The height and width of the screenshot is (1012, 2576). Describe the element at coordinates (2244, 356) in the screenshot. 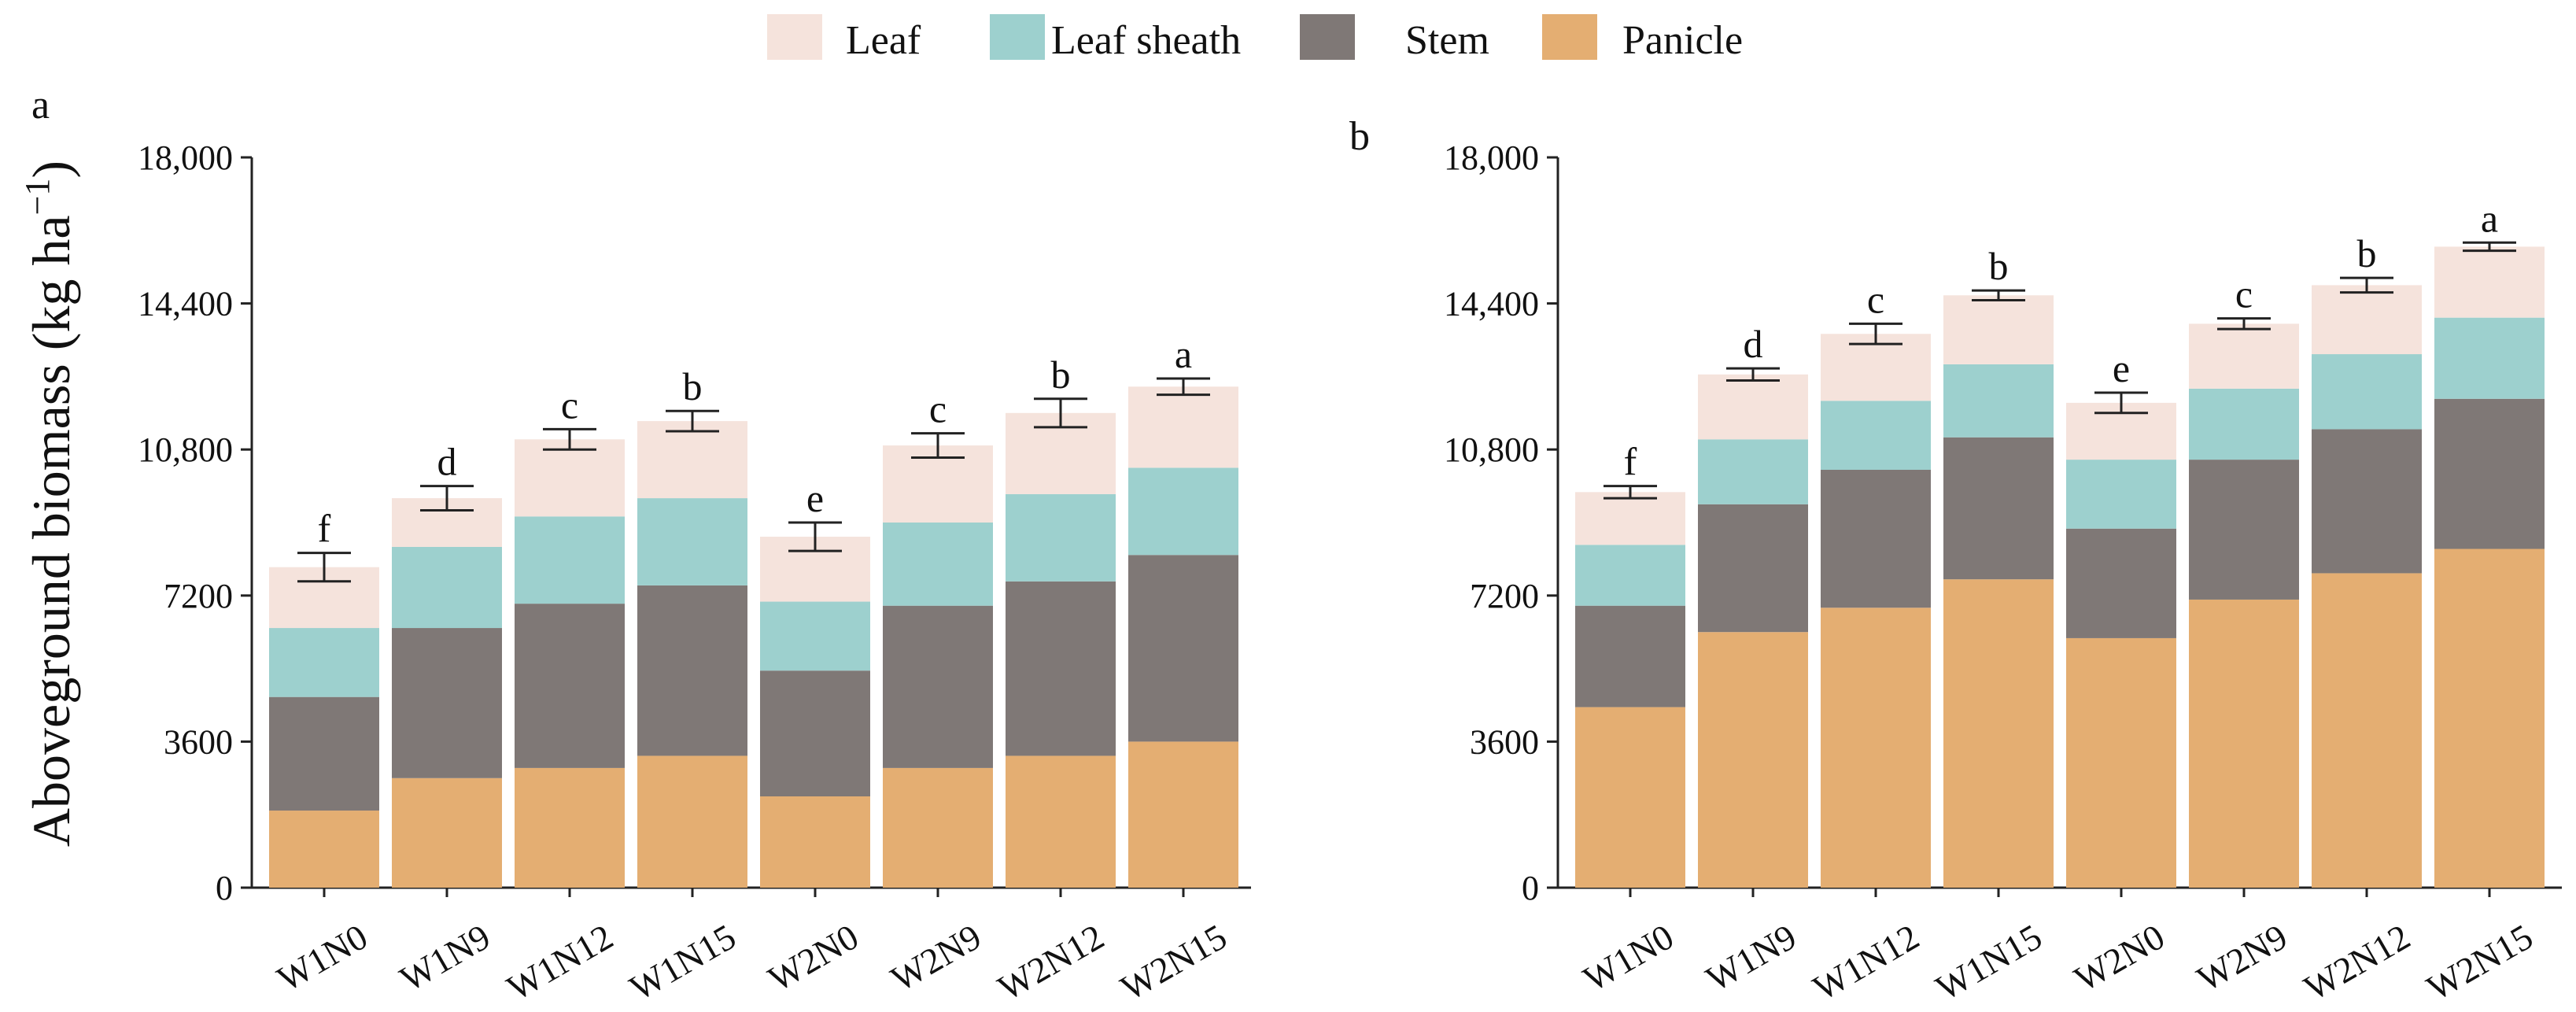

I see `bar-leaf-w2n9` at that location.